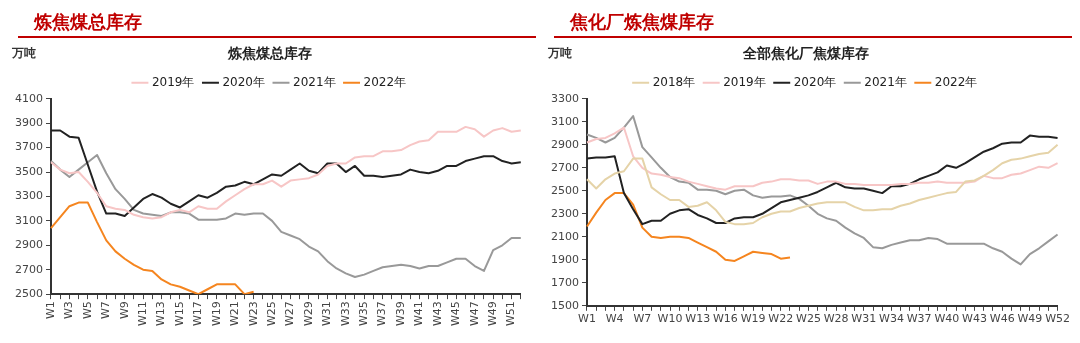 The height and width of the screenshot is (343, 1080). Describe the element at coordinates (670, 319) in the screenshot. I see `x-tick-label: W10` at that location.